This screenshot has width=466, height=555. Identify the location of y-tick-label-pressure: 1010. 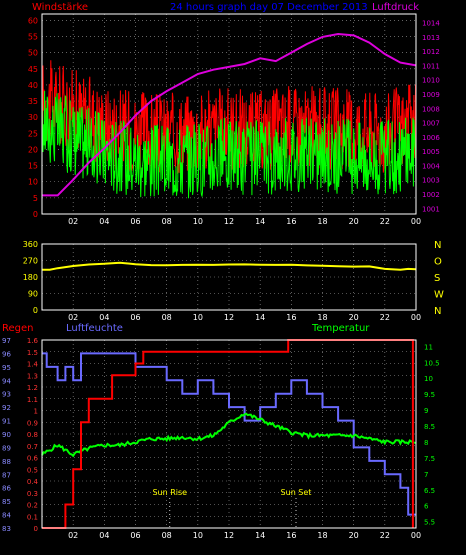
(431, 81).